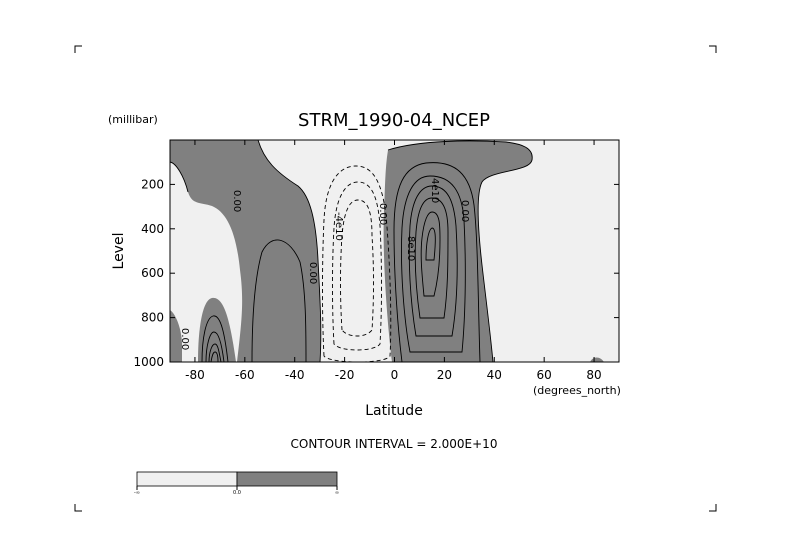  I want to click on colorbar-positive-swatch, so click(287, 479).